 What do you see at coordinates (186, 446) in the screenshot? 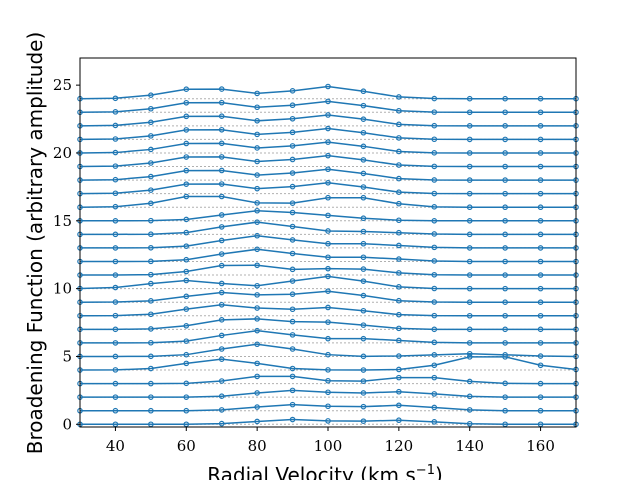
I see `x-tick-label: 60` at bounding box center [186, 446].